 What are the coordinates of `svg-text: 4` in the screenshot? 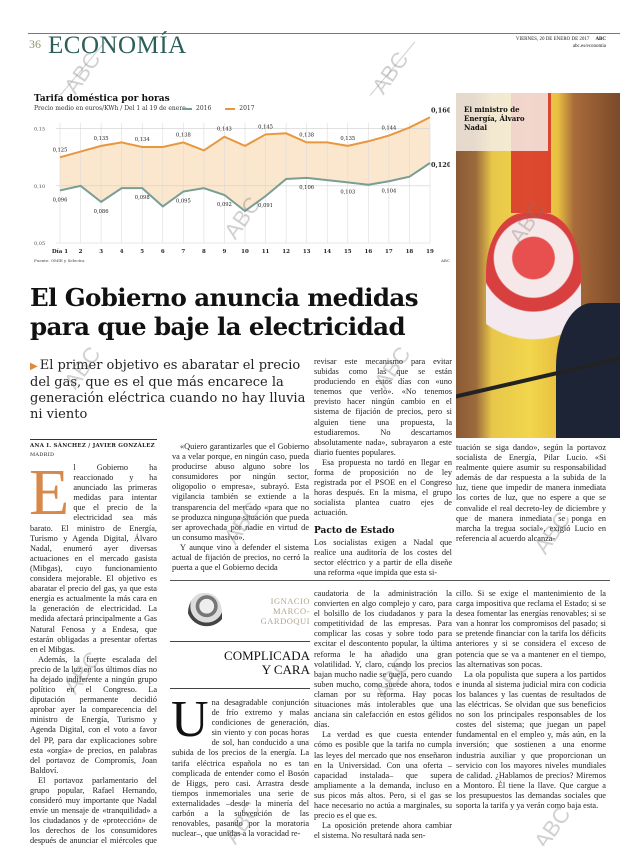 It's located at (122, 252).